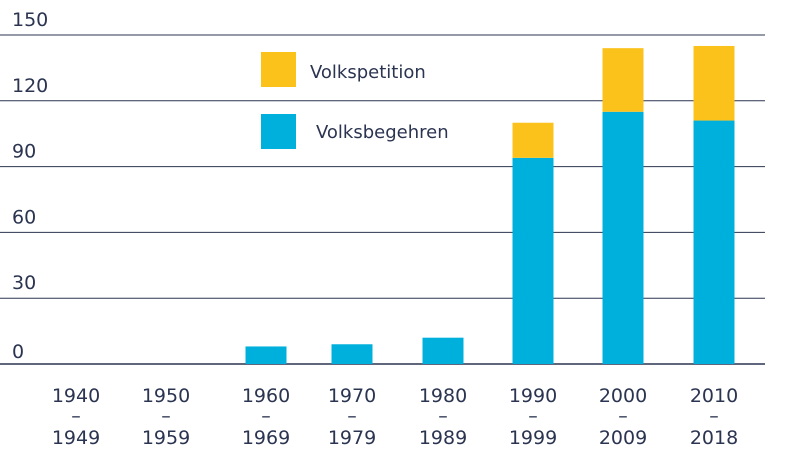  Describe the element at coordinates (623, 438) in the screenshot. I see `x-label-year: 2009` at that location.